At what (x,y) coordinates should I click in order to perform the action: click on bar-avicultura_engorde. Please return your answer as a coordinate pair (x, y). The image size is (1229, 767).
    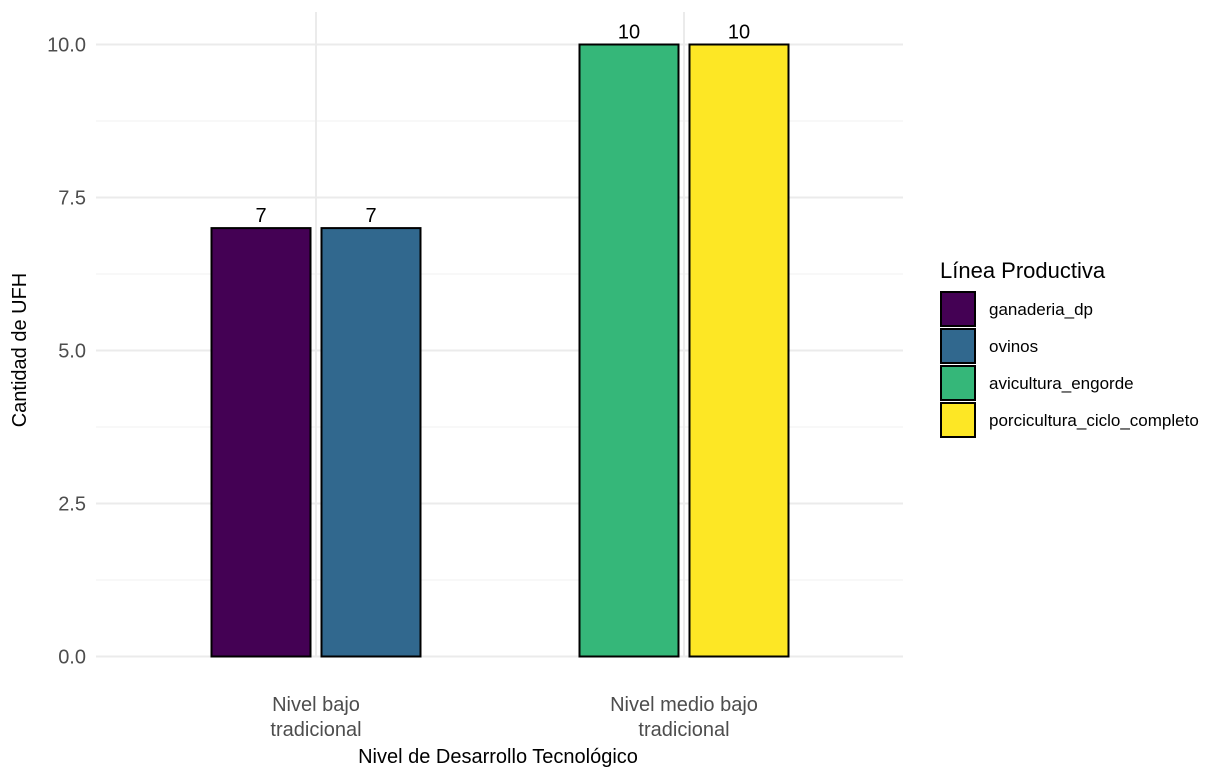
    Looking at the image, I should click on (629, 350).